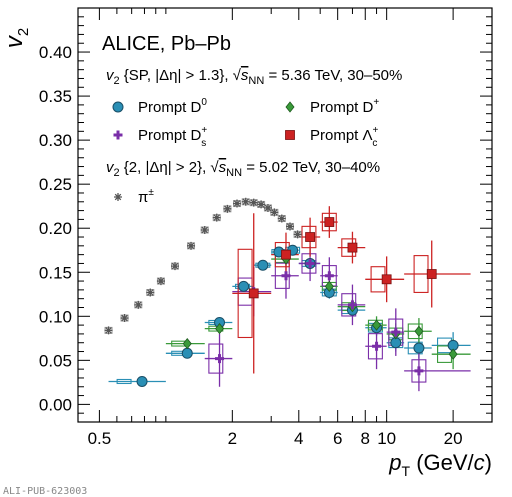  I want to click on series-4-point-13-shape, so click(261, 204).